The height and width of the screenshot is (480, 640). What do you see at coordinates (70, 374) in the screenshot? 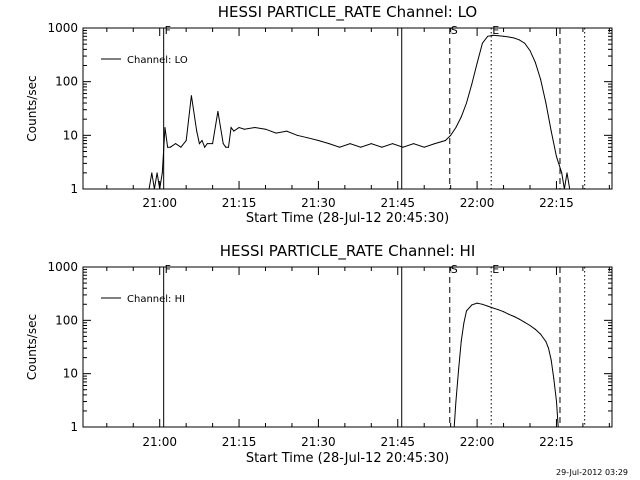
I see `y-tick-label: 10` at bounding box center [70, 374].